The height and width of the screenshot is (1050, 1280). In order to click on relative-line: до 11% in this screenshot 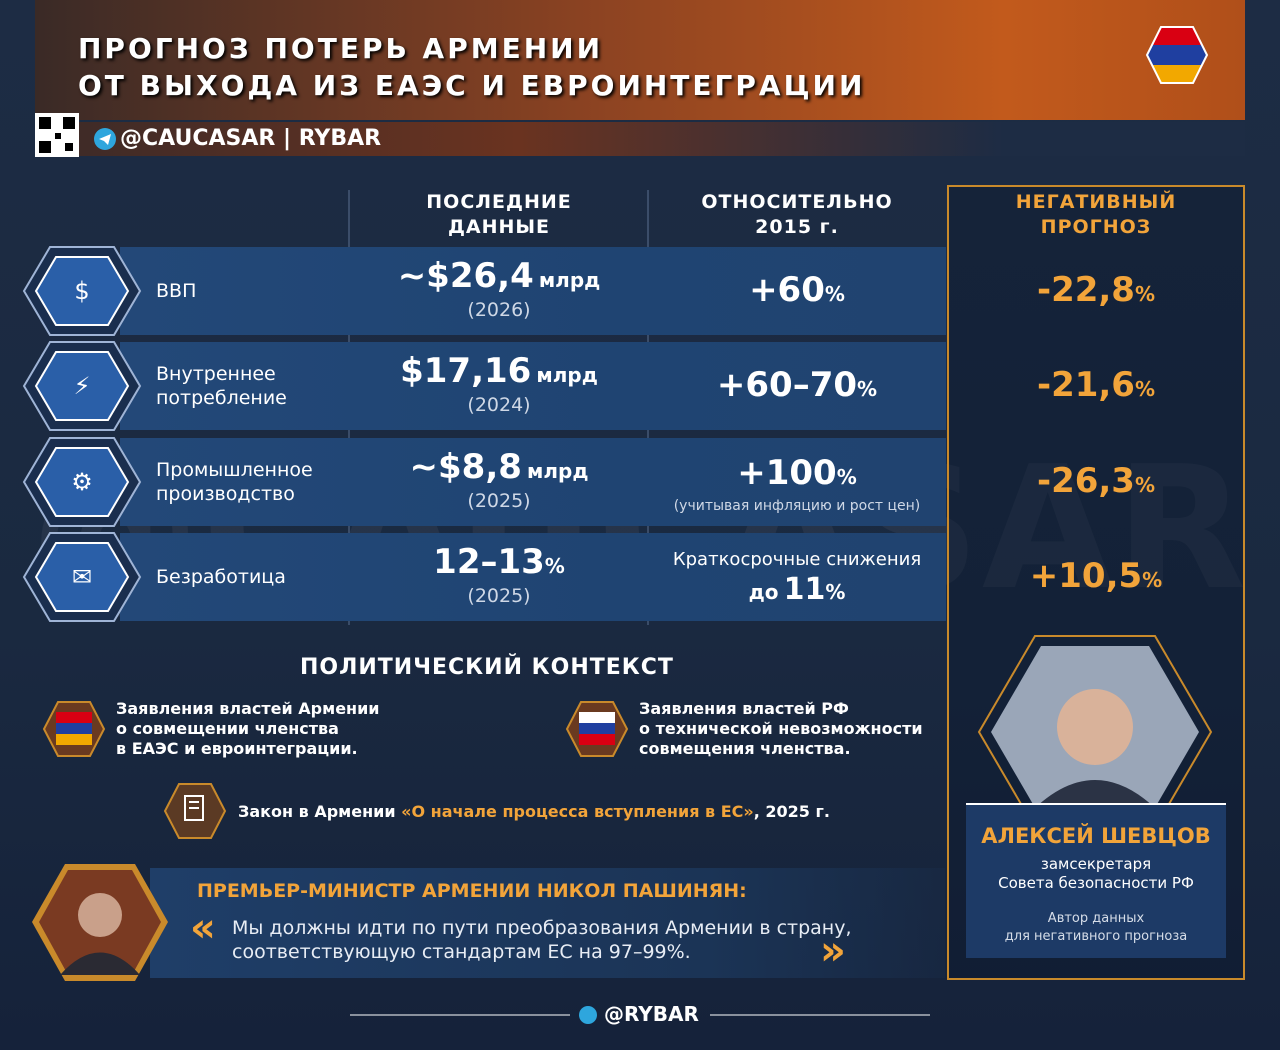, I will do `click(797, 592)`.